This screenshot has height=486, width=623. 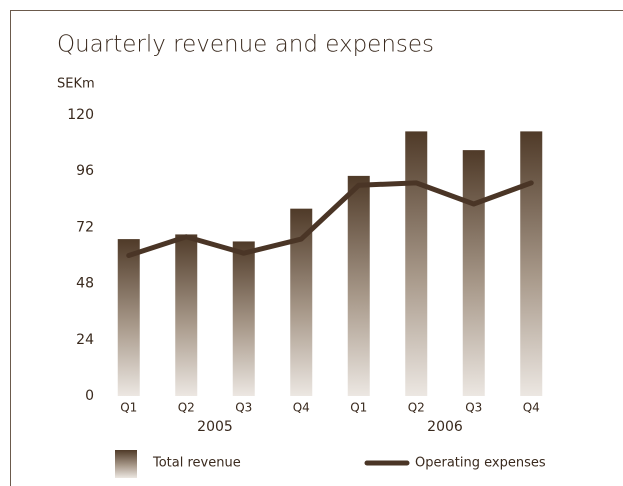 I want to click on y-unit: SEKm, so click(x=76, y=84).